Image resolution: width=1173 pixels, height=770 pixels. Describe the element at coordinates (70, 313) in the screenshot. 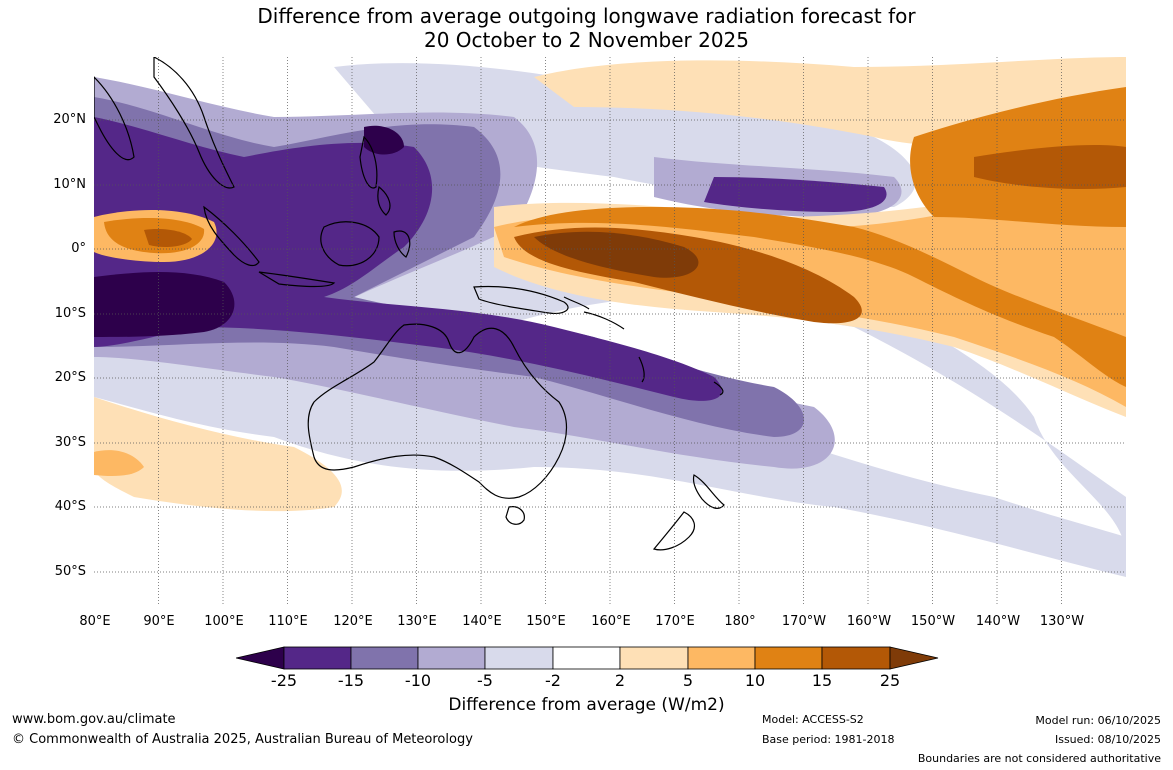

I see `lat-label-10s: 10°S` at that location.